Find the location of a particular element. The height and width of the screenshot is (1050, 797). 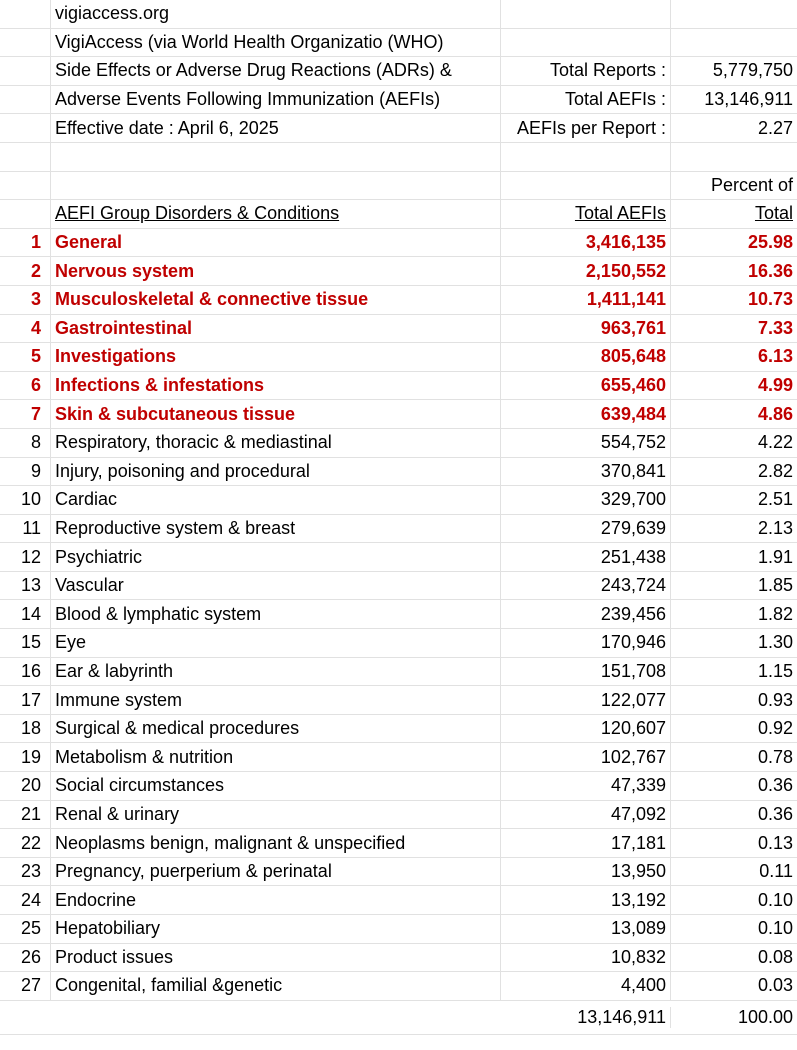

row-percent: 0.03 is located at coordinates (775, 985).